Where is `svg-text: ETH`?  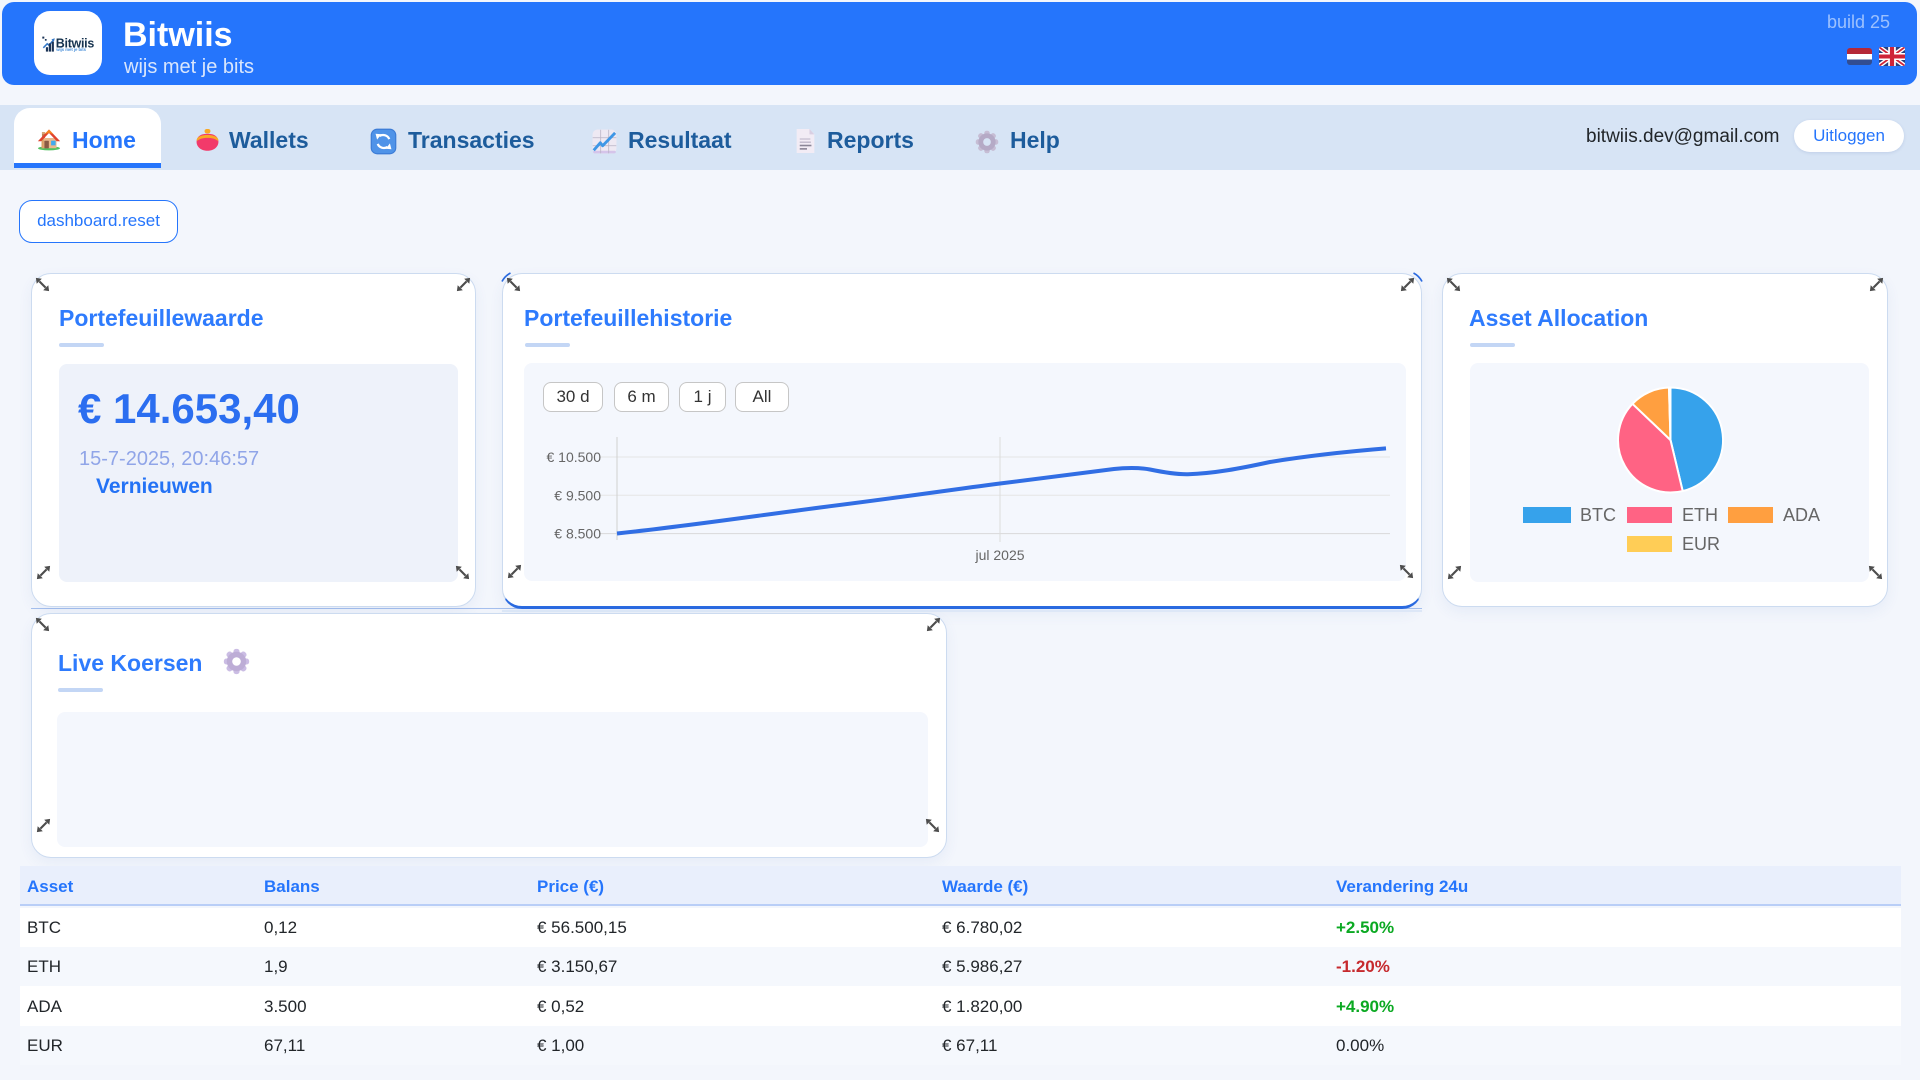 svg-text: ETH is located at coordinates (1700, 515).